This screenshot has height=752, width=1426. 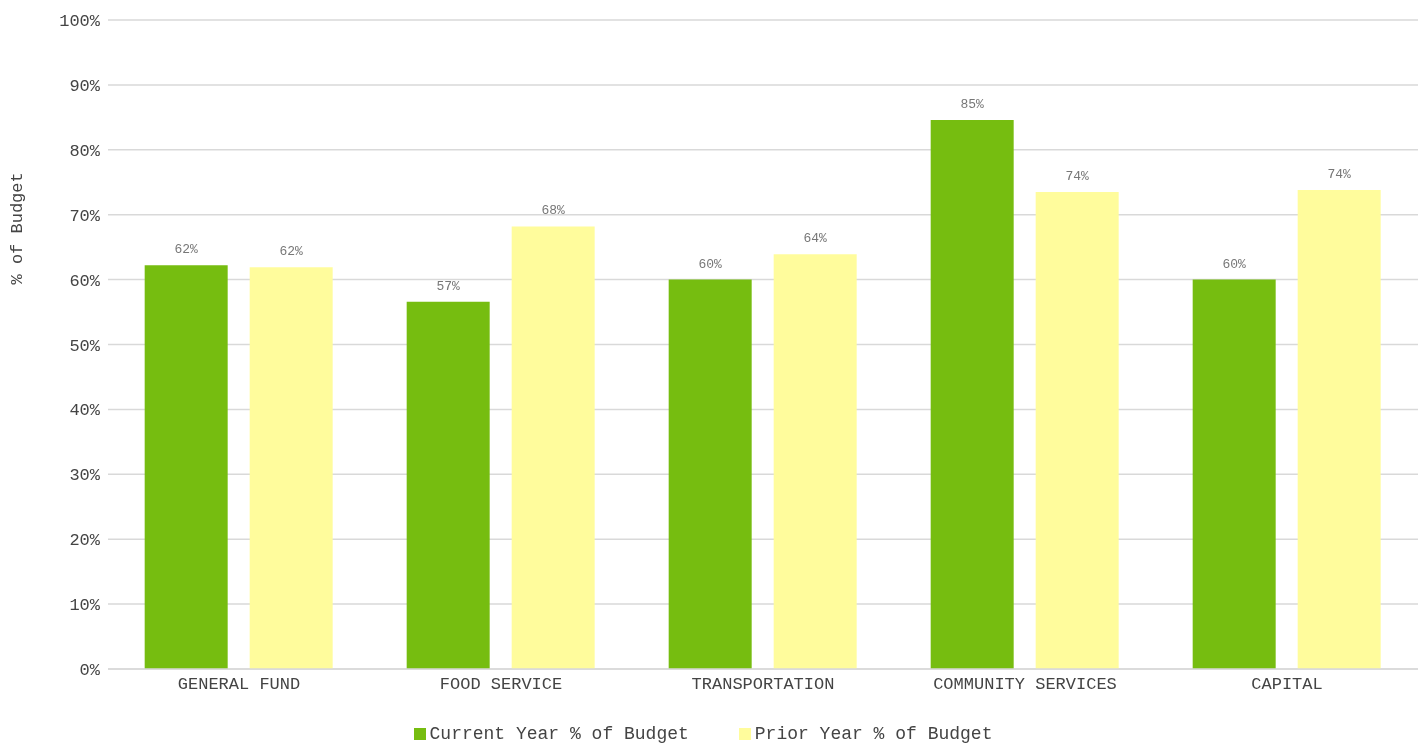 I want to click on x-tick-label: TRANSPORTATION, so click(x=763, y=685).